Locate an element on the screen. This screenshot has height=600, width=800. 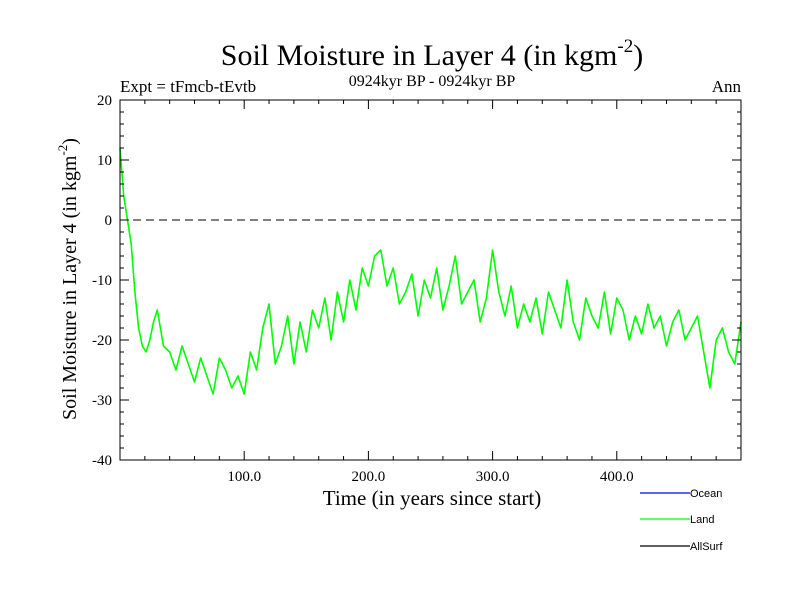
y-tick-label: -20 is located at coordinates (102, 341).